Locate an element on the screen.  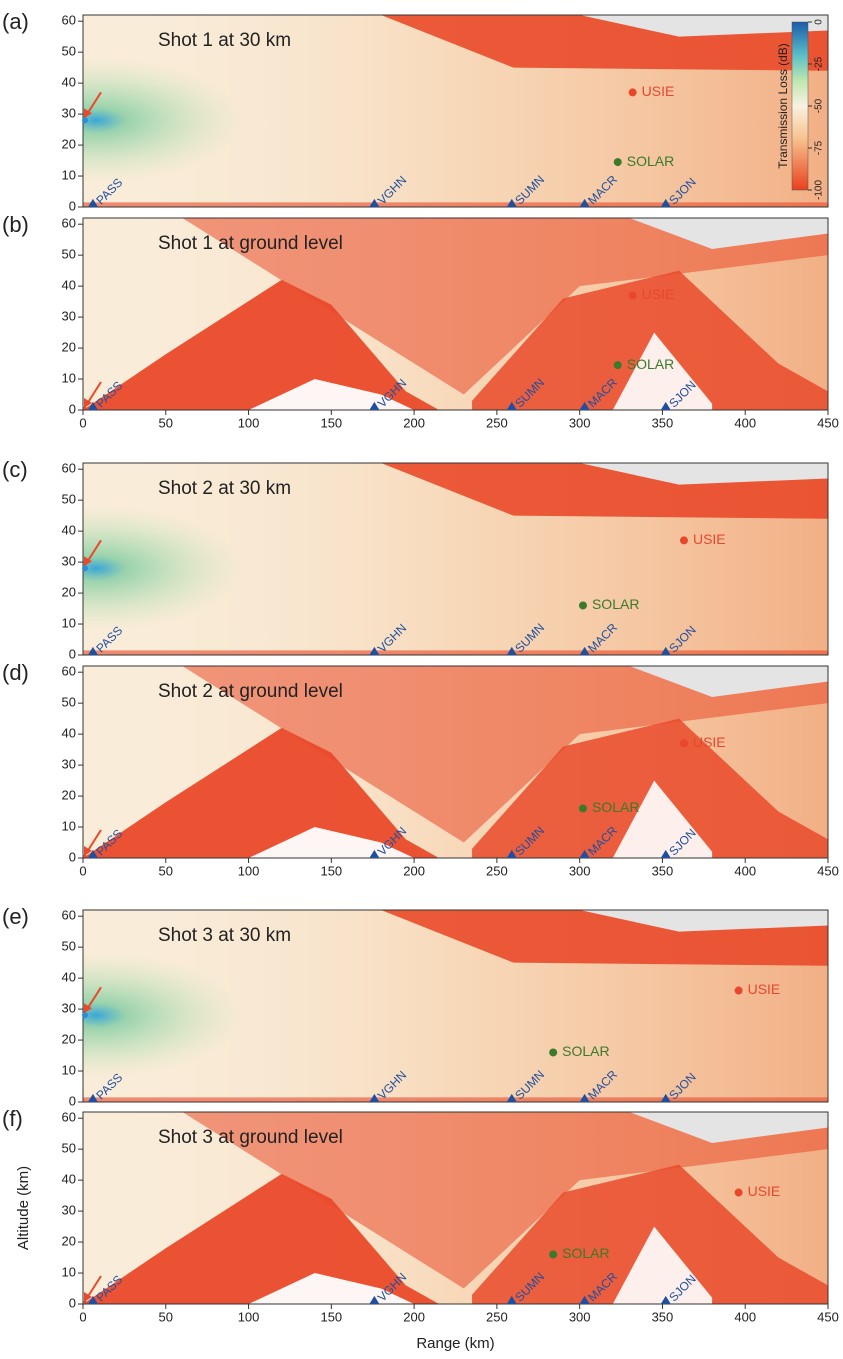
panel-title: Shot 2 at ground level is located at coordinates (250, 691).